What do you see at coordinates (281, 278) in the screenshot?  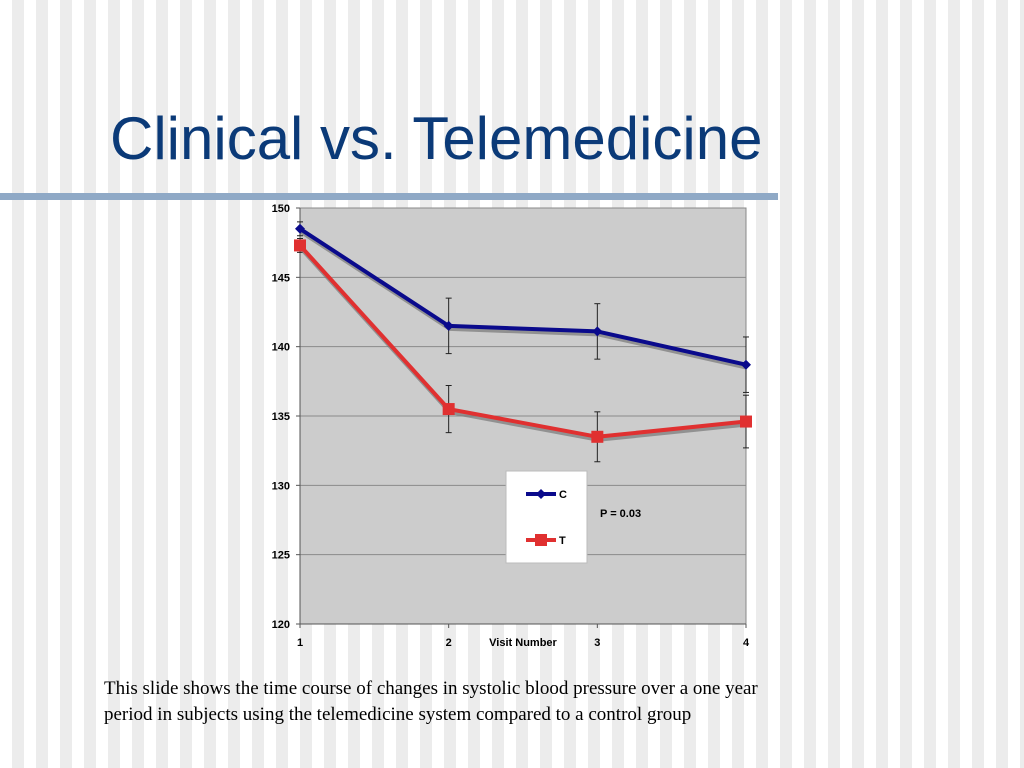 I see `y-tick-label: 145` at bounding box center [281, 278].